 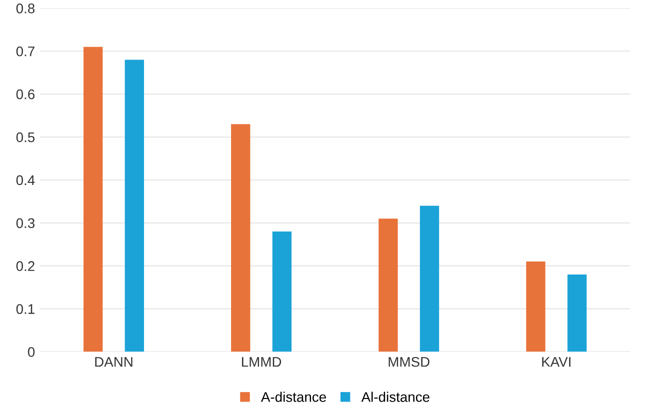 I want to click on y-tick-label: 0.2, so click(x=25, y=266).